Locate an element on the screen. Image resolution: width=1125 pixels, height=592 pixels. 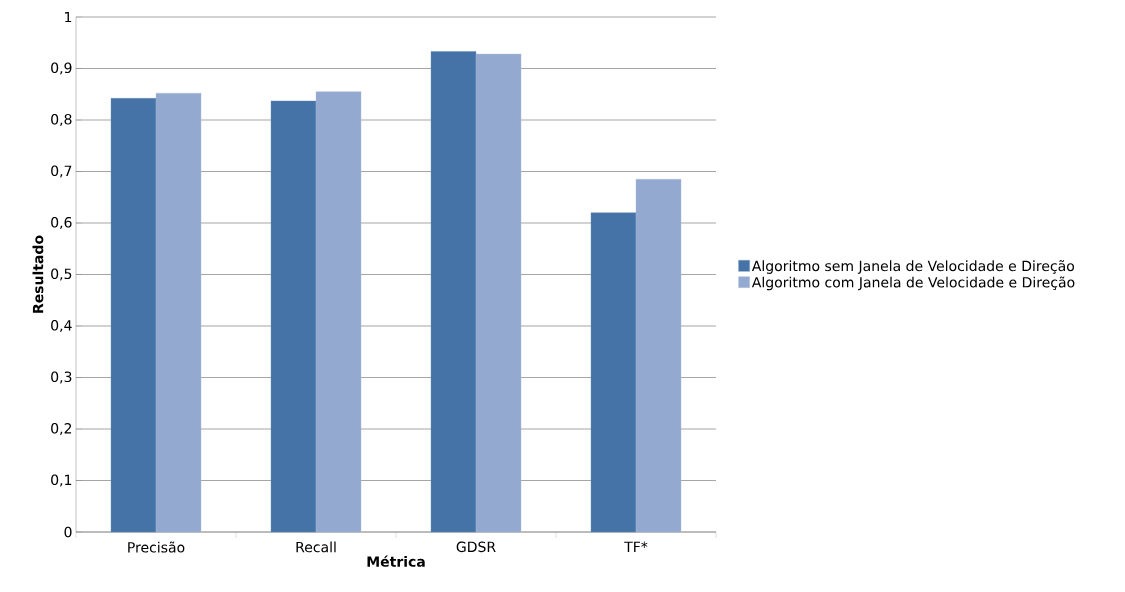
y-tick-label: 0,3 is located at coordinates (61, 377).